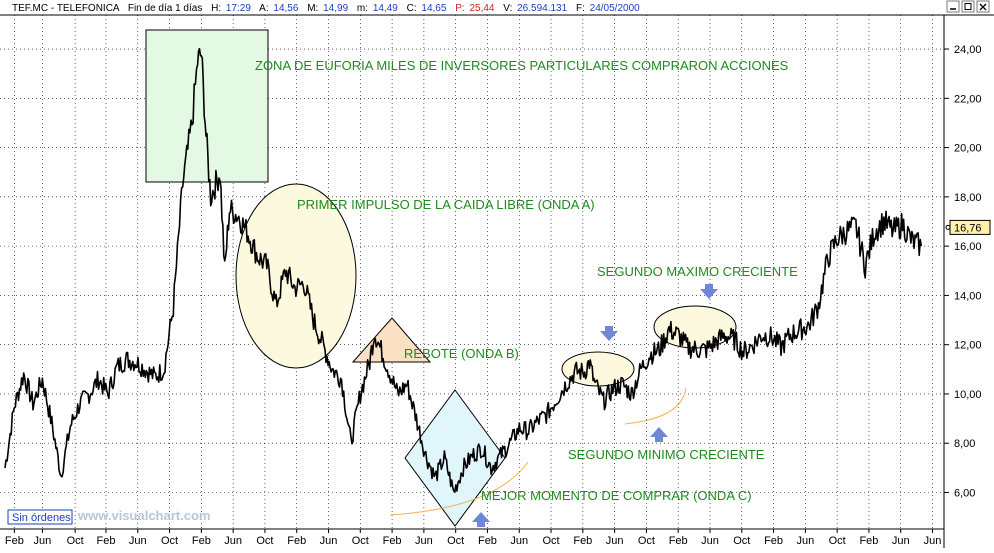 The height and width of the screenshot is (553, 994). What do you see at coordinates (143, 515) in the screenshot?
I see `watermark: www.visualchart.com` at bounding box center [143, 515].